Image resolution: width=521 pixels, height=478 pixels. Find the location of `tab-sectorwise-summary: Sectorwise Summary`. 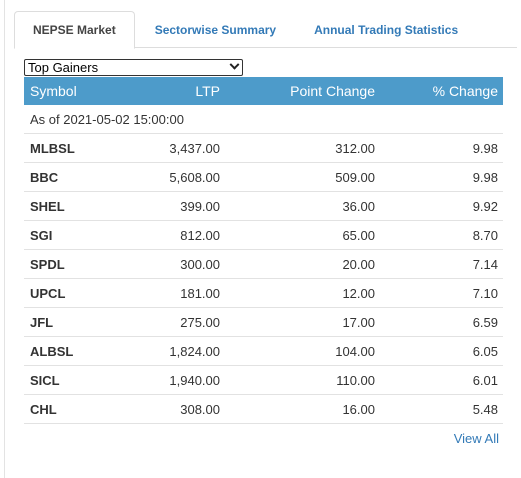

tab-sectorwise-summary: Sectorwise Summary is located at coordinates (215, 29).